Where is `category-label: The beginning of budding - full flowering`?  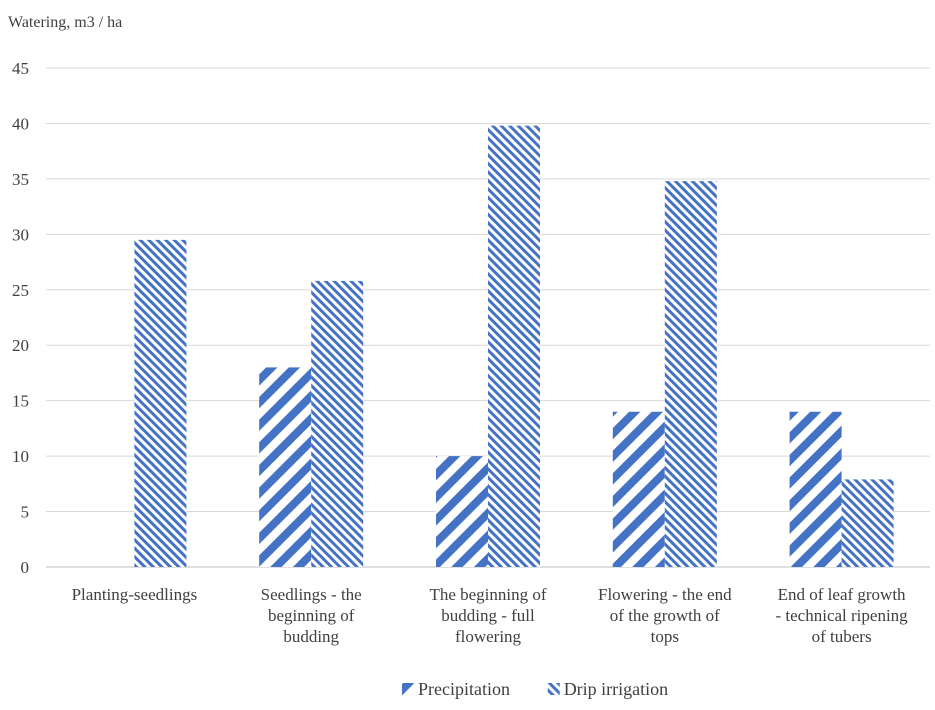 category-label: The beginning of budding - full flowering is located at coordinates (487, 615).